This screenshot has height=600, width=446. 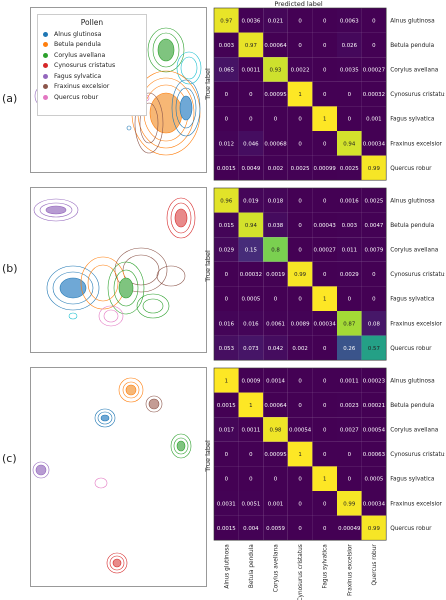 I want to click on cell-value-label: 0.011, so click(x=349, y=251).